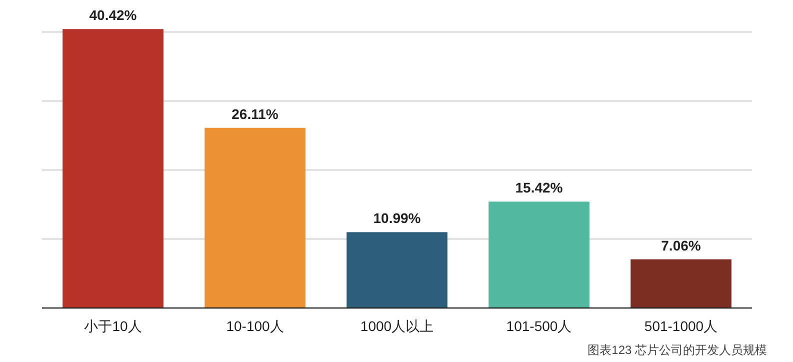  What do you see at coordinates (255, 326) in the screenshot?
I see `x-tick-label: 10-100人` at bounding box center [255, 326].